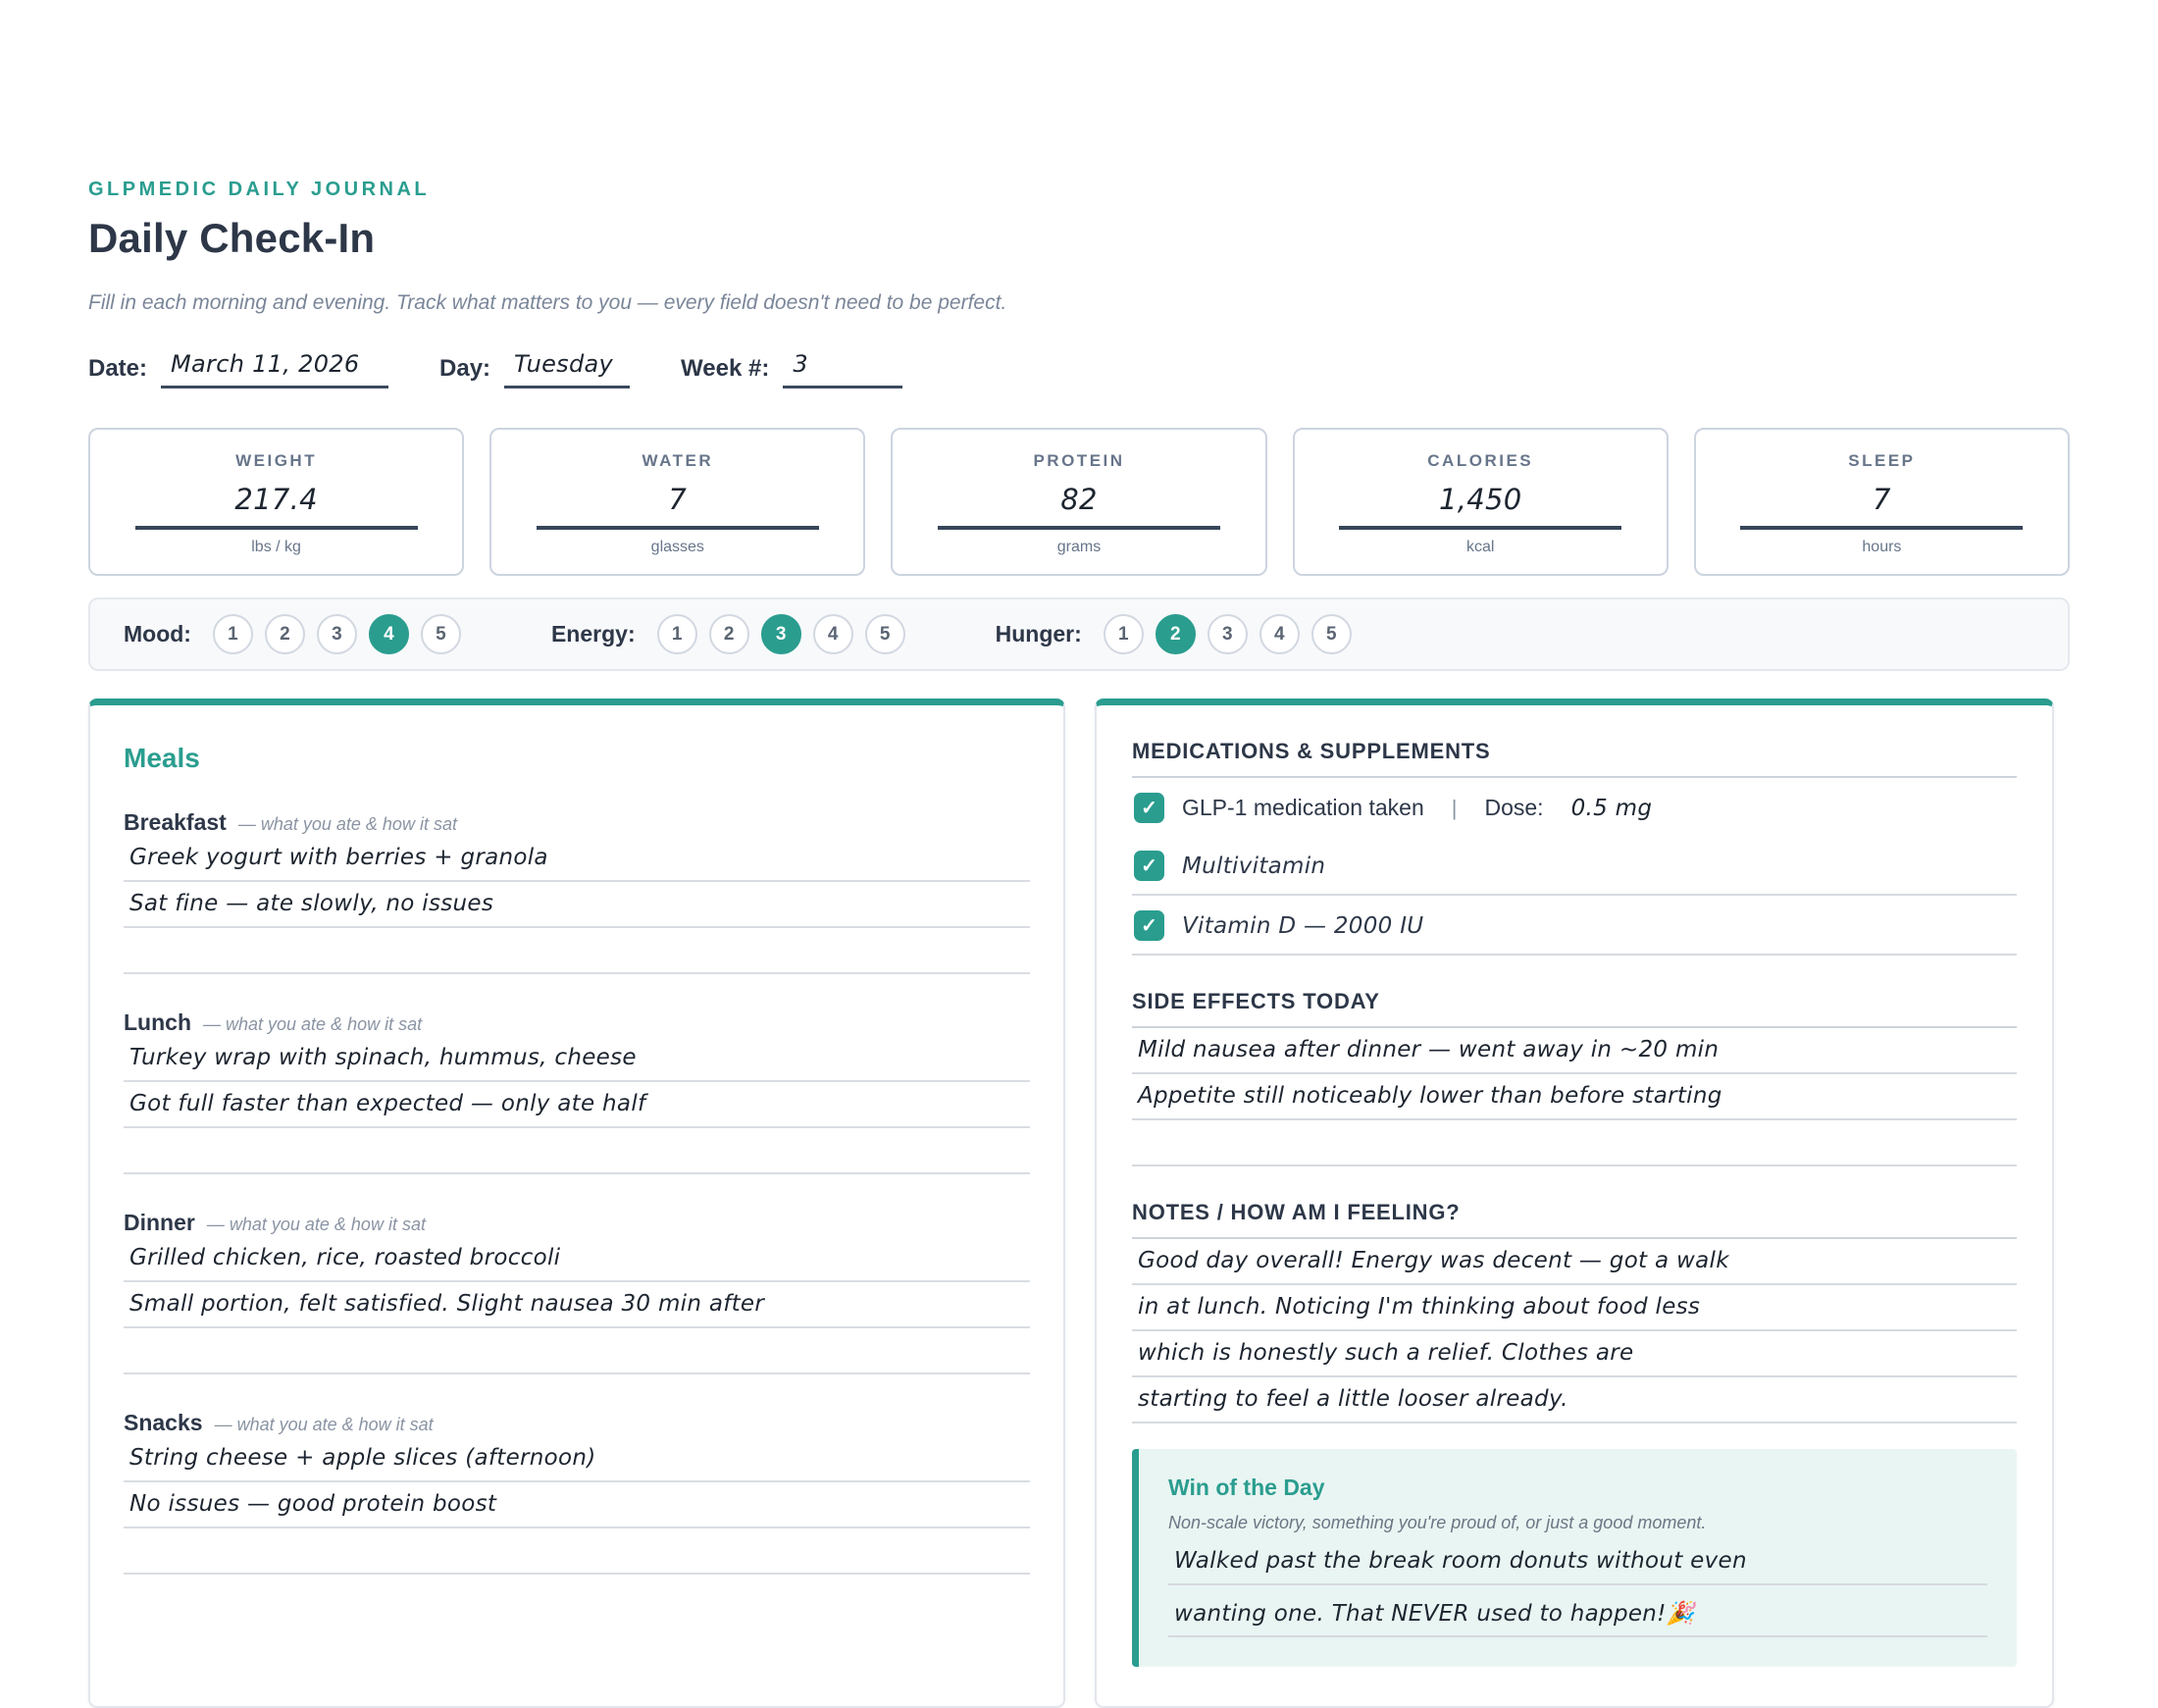 The width and height of the screenshot is (2158, 1708). I want to click on dinner-line-1: Grilled chicken, rice, roasted broccoli, so click(577, 1259).